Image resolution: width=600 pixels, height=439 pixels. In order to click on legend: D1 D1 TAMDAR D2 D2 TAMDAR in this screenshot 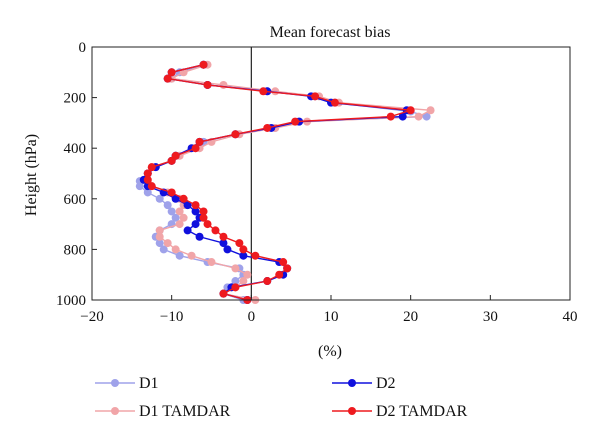, I will do `click(281, 397)`.